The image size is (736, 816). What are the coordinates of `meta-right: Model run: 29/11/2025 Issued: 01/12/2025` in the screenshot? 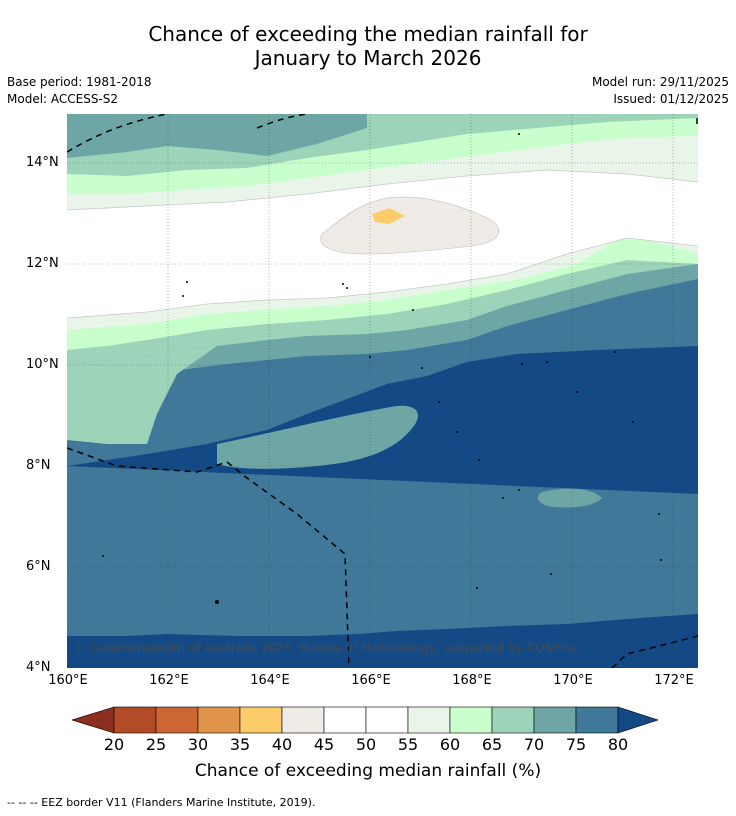 It's located at (660, 91).